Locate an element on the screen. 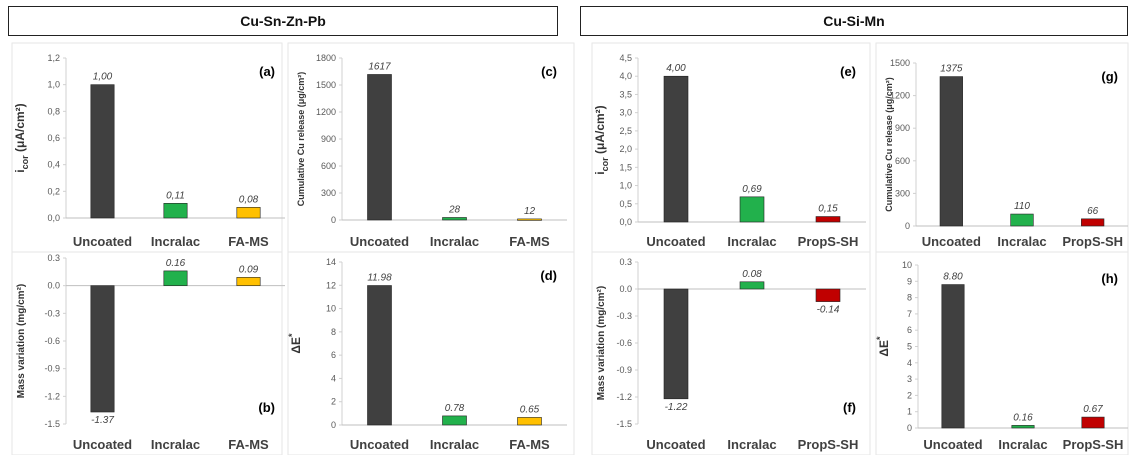 The height and width of the screenshot is (455, 1131). y-tick-label: 1,5 is located at coordinates (625, 167).